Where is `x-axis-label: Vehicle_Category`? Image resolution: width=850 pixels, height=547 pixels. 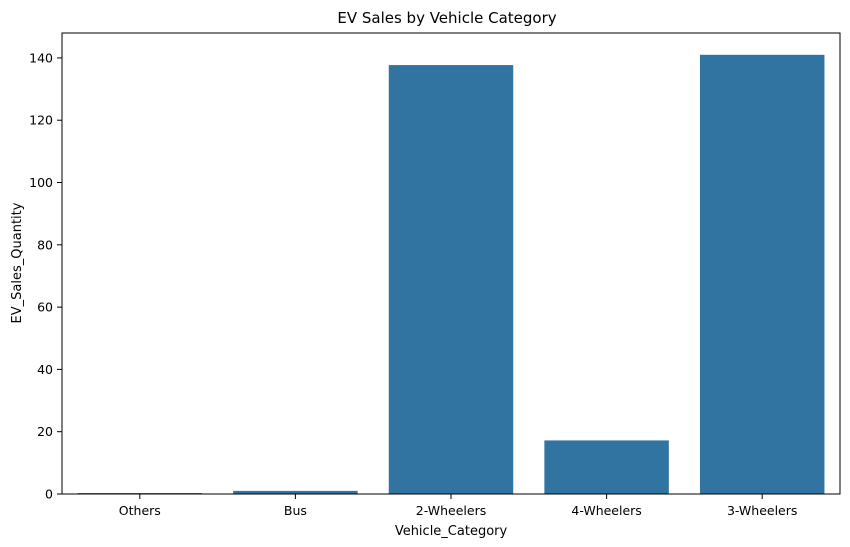
x-axis-label: Vehicle_Category is located at coordinates (451, 531).